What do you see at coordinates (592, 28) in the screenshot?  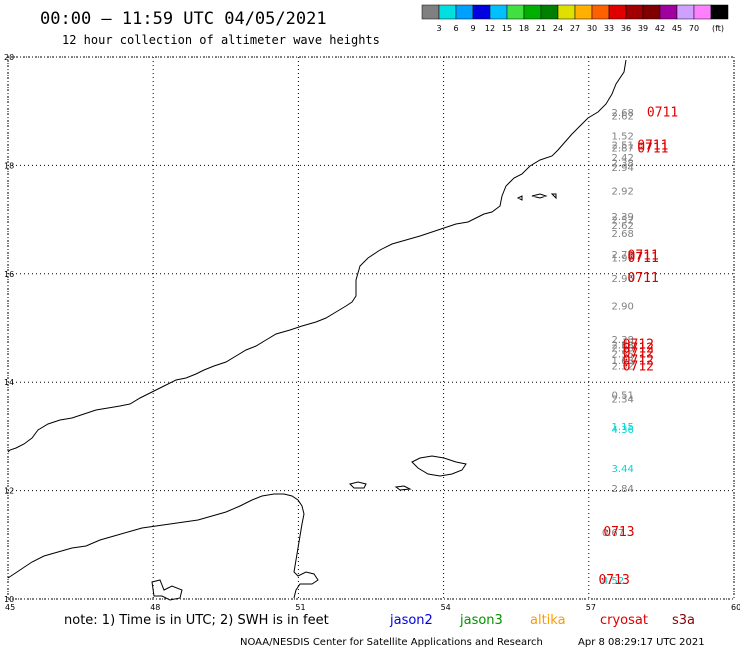 I see `legend-bin-label: 30` at bounding box center [592, 28].